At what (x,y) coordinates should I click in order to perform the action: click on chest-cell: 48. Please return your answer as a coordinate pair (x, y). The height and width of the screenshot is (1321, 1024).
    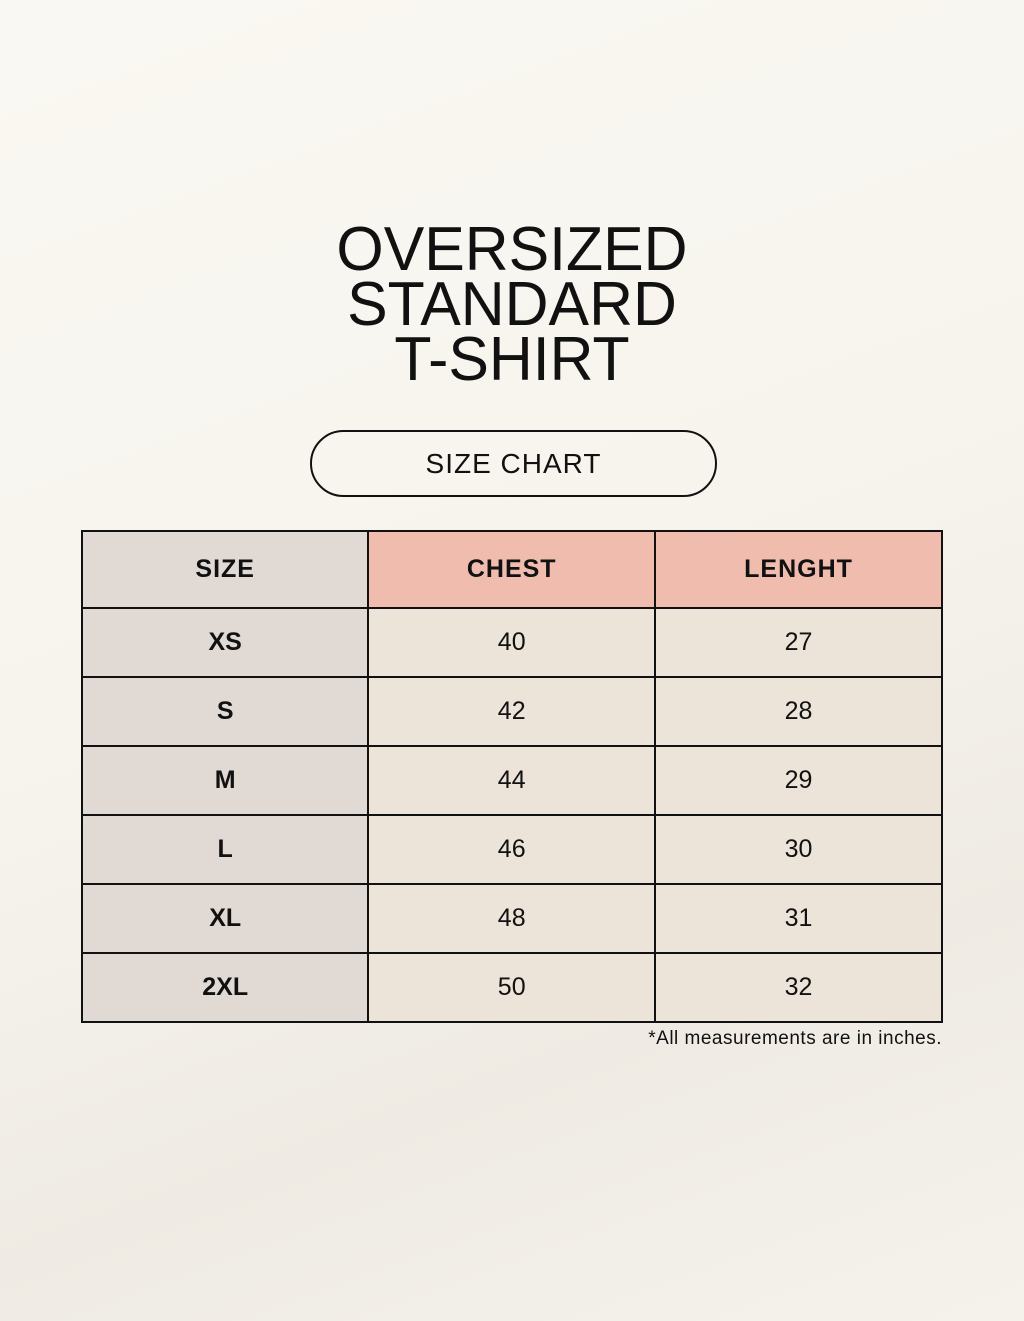
    Looking at the image, I should click on (512, 918).